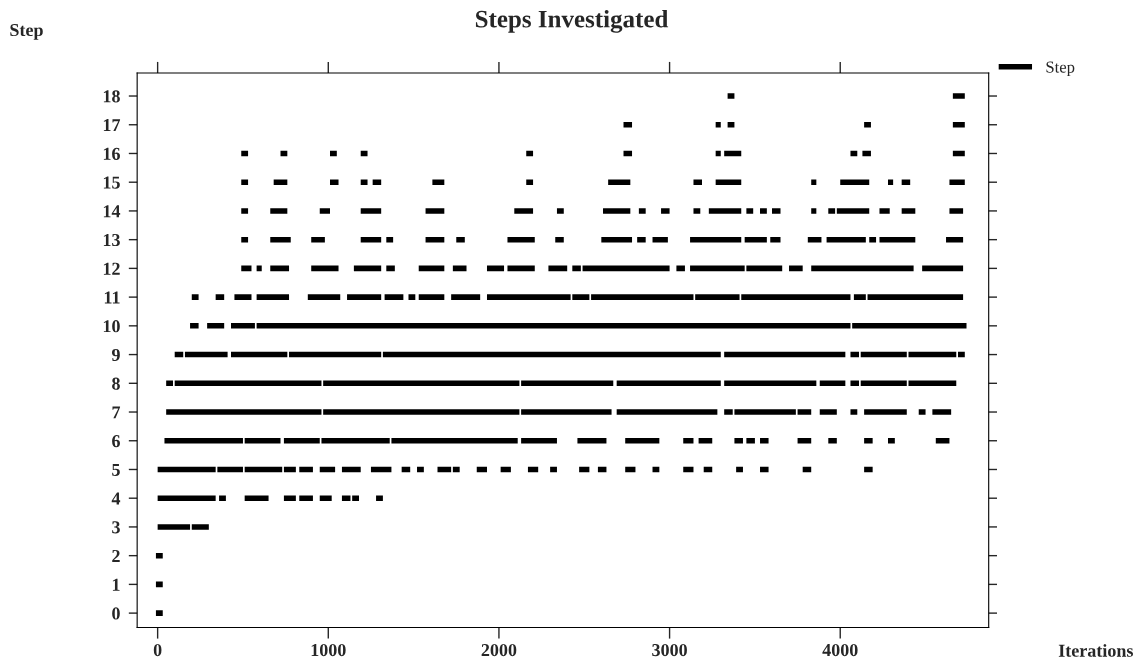 The height and width of the screenshot is (664, 1143). What do you see at coordinates (1060, 69) in the screenshot?
I see `legend-label: Step` at bounding box center [1060, 69].